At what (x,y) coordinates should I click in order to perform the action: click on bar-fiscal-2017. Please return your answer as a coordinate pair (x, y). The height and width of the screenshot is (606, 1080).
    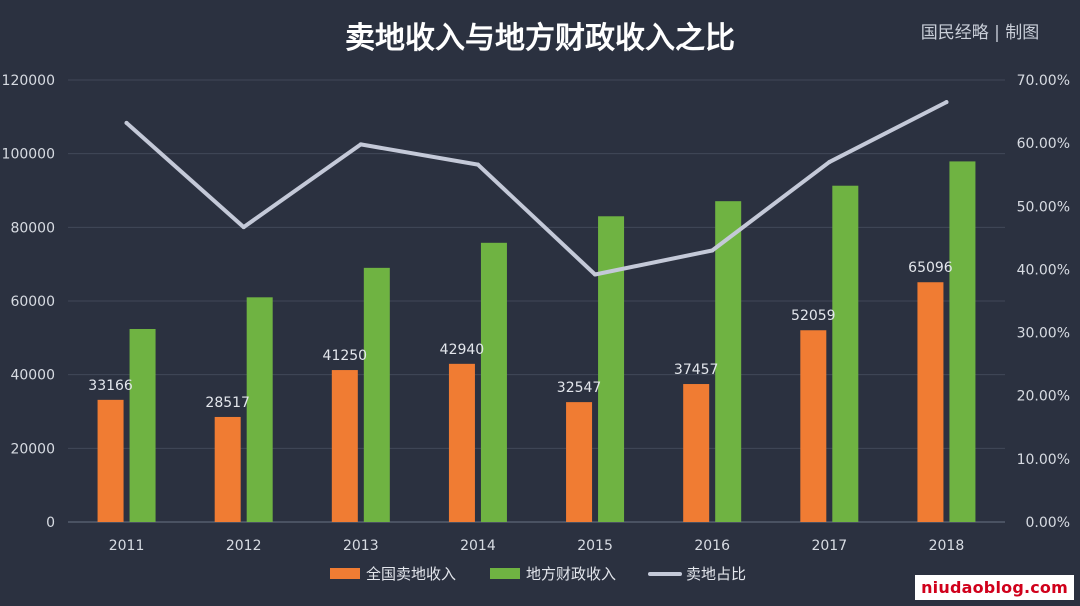
    Looking at the image, I should click on (845, 353).